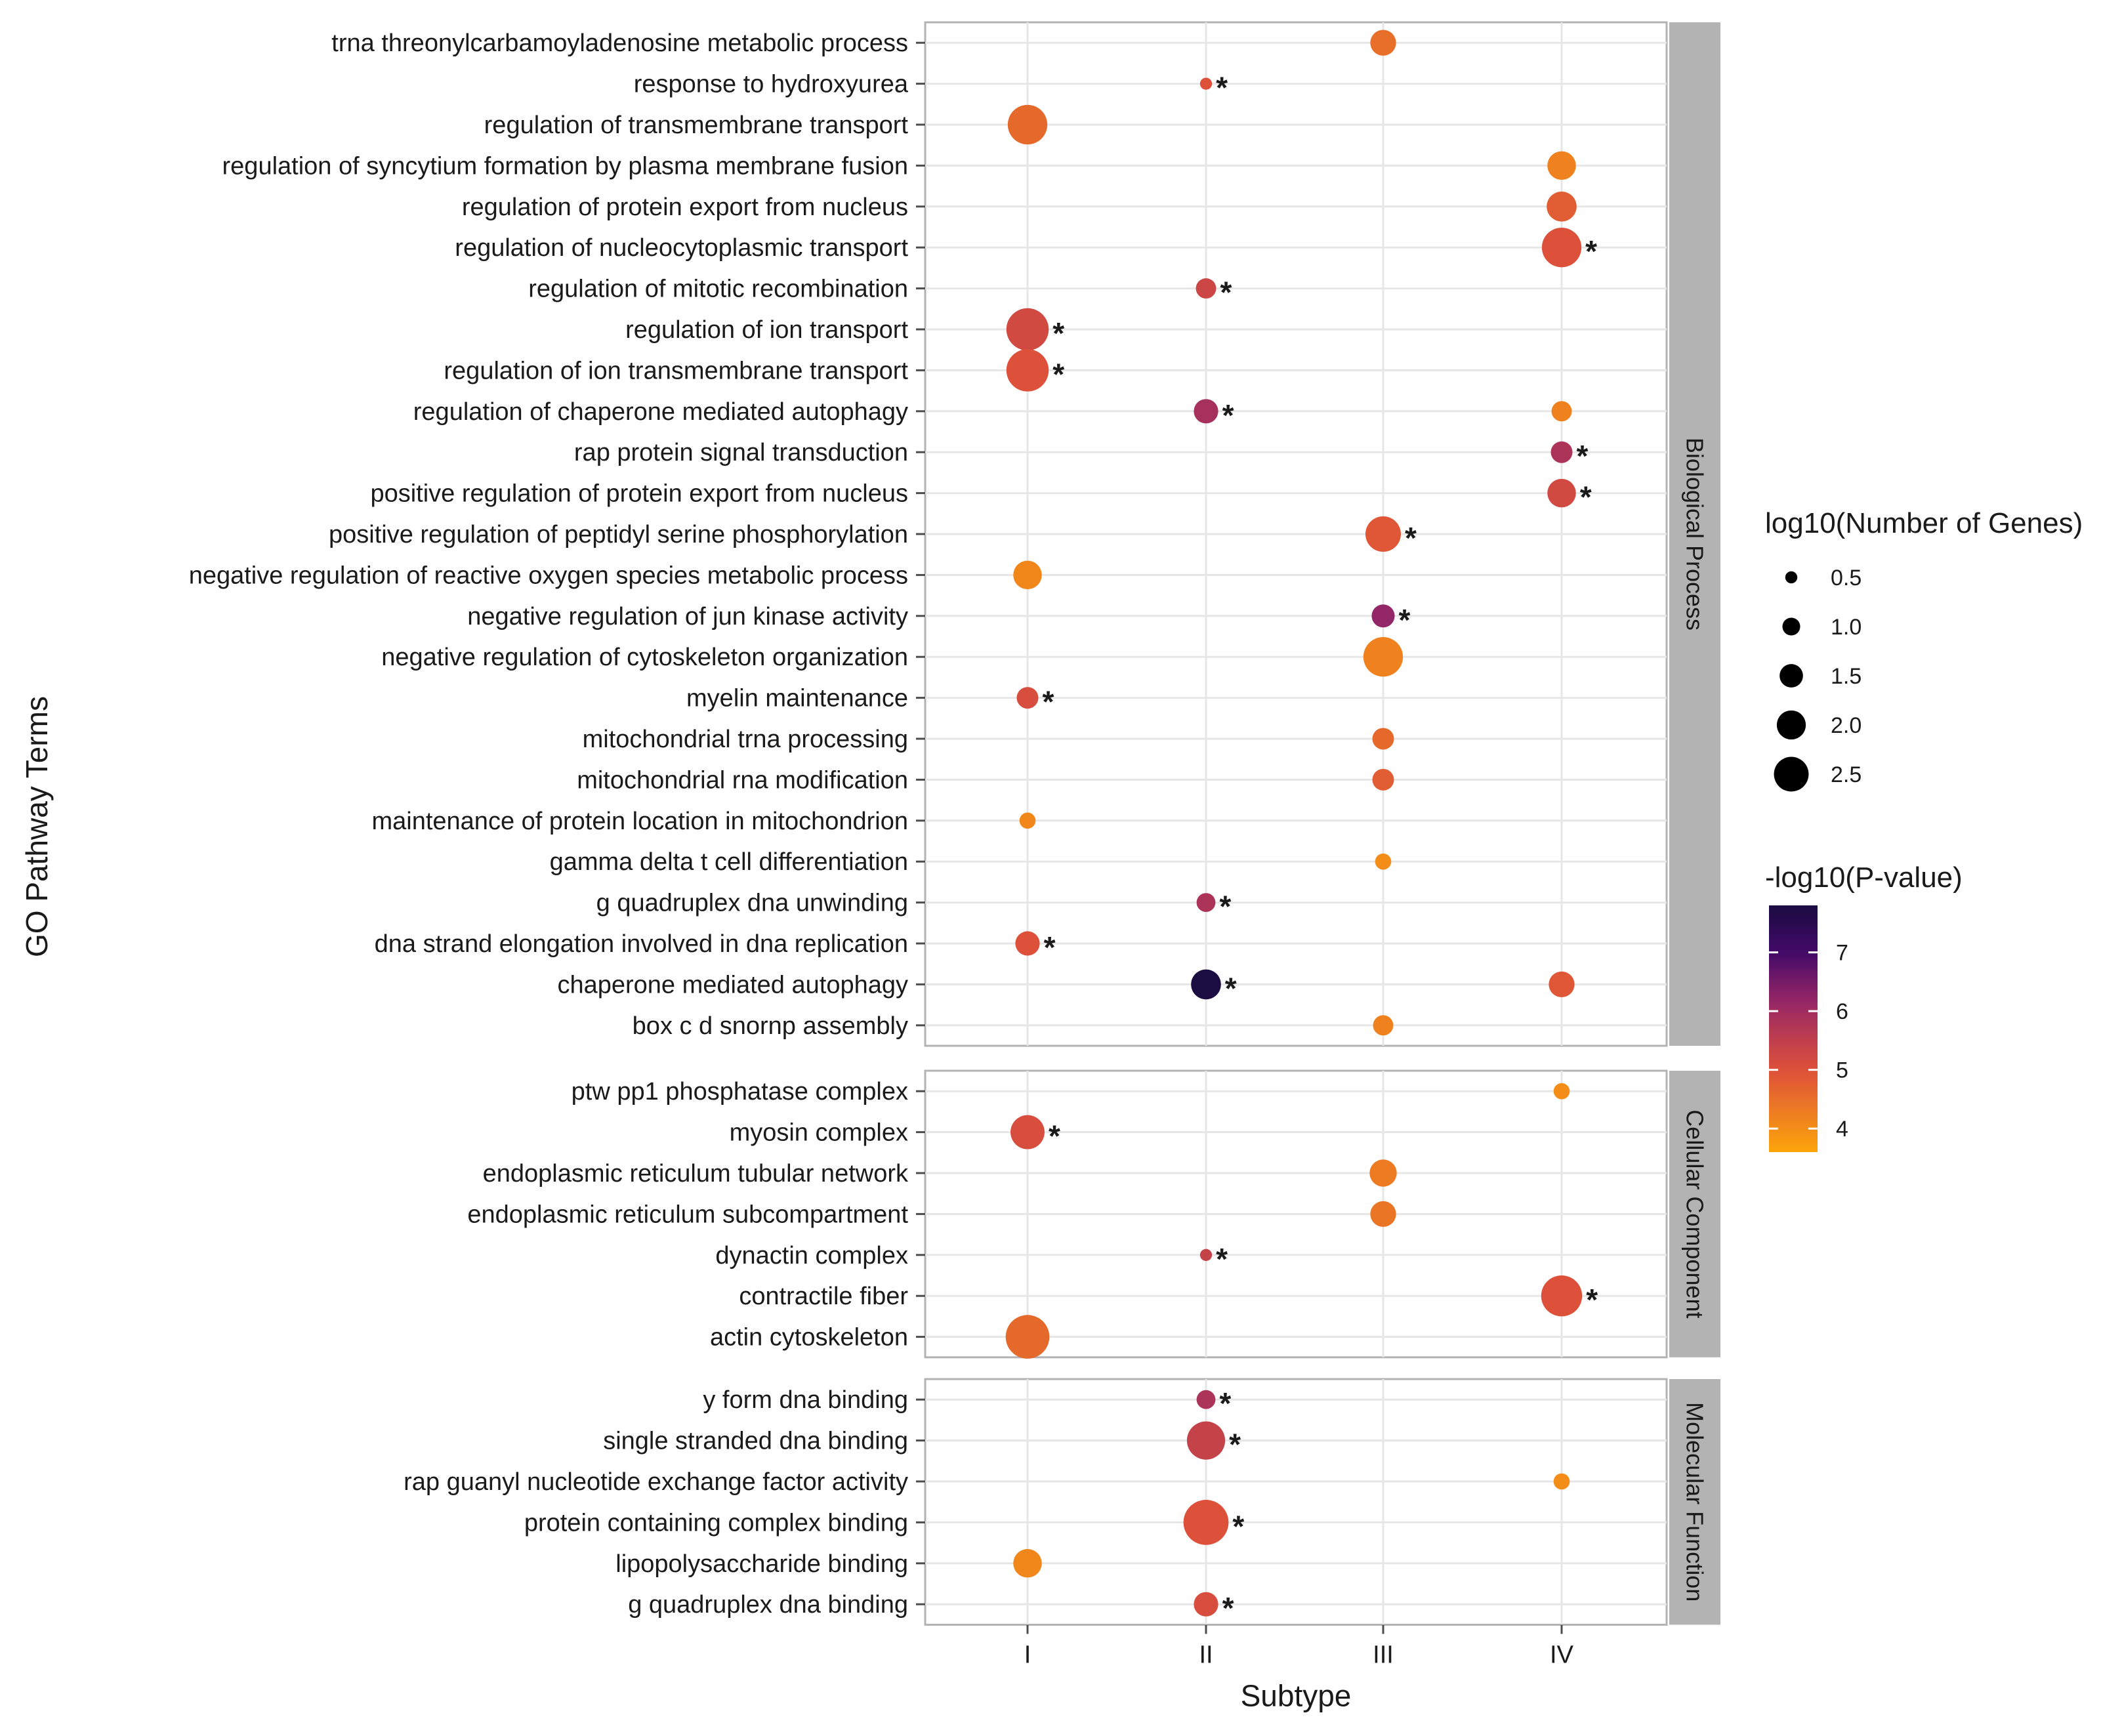 This screenshot has width=2122, height=1736. What do you see at coordinates (716, 1523) in the screenshot?
I see `y-tick-label: protein containing complex binding` at bounding box center [716, 1523].